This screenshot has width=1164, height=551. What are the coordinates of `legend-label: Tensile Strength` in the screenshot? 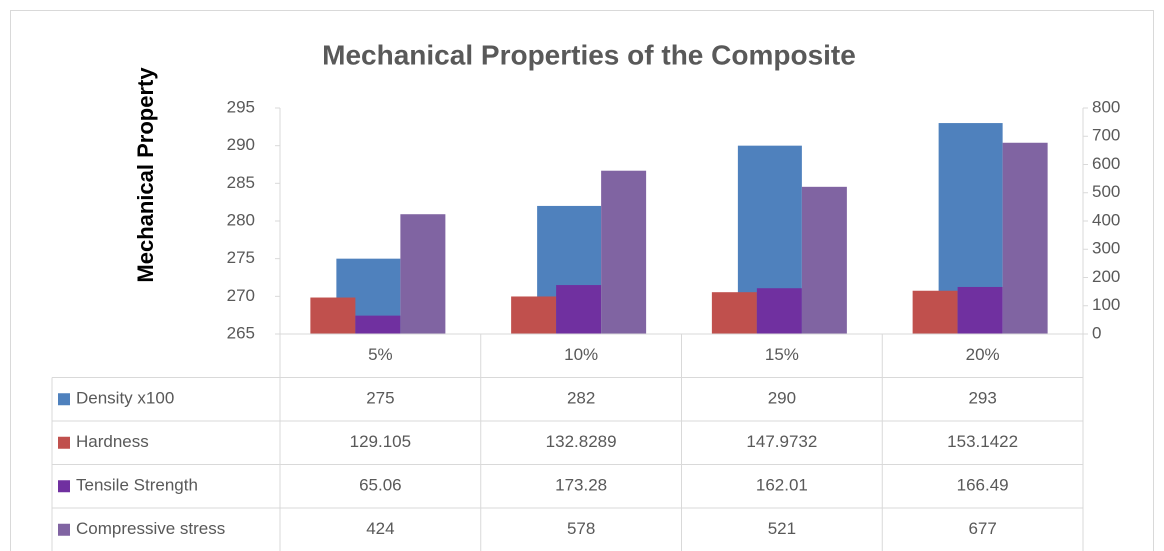 It's located at (137, 485).